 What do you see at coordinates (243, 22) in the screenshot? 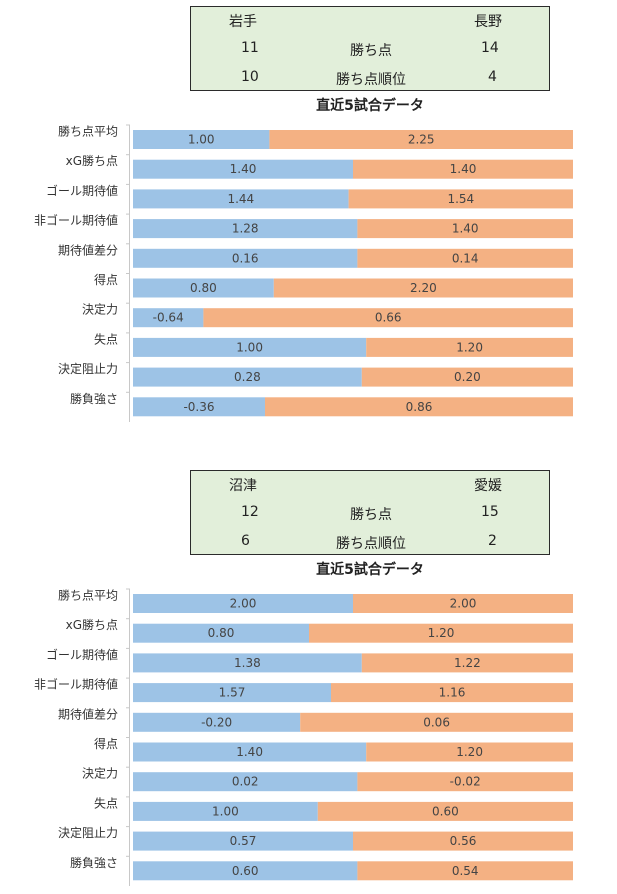
I see `team-a-name: 岩手` at bounding box center [243, 22].